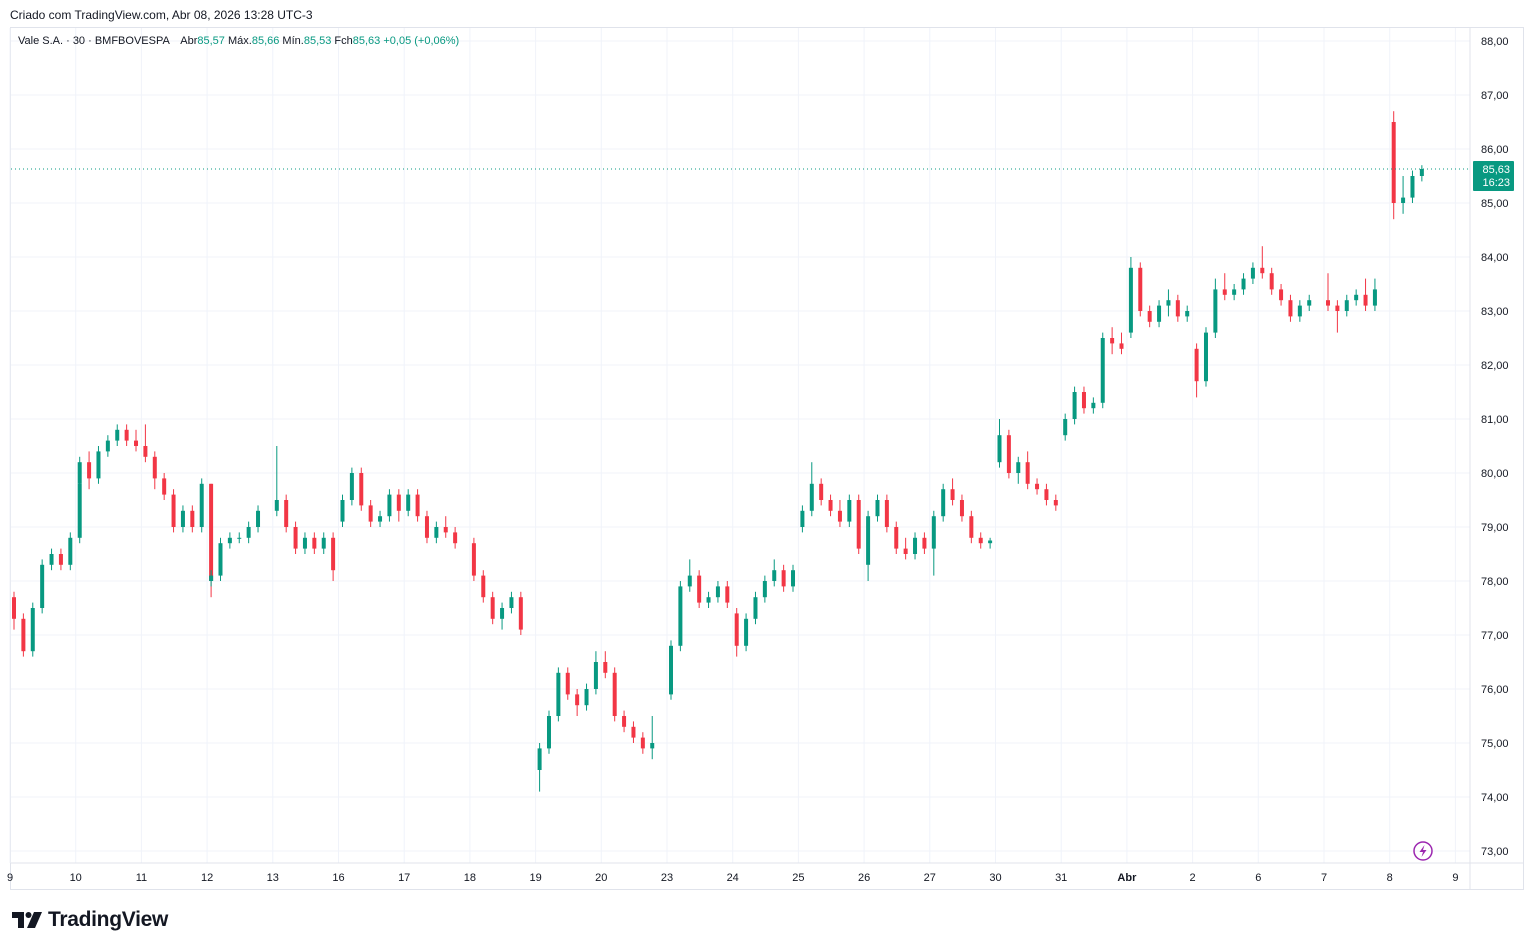 The image size is (1534, 951). Describe the element at coordinates (10, 878) in the screenshot. I see `x-tick-label: 9` at that location.